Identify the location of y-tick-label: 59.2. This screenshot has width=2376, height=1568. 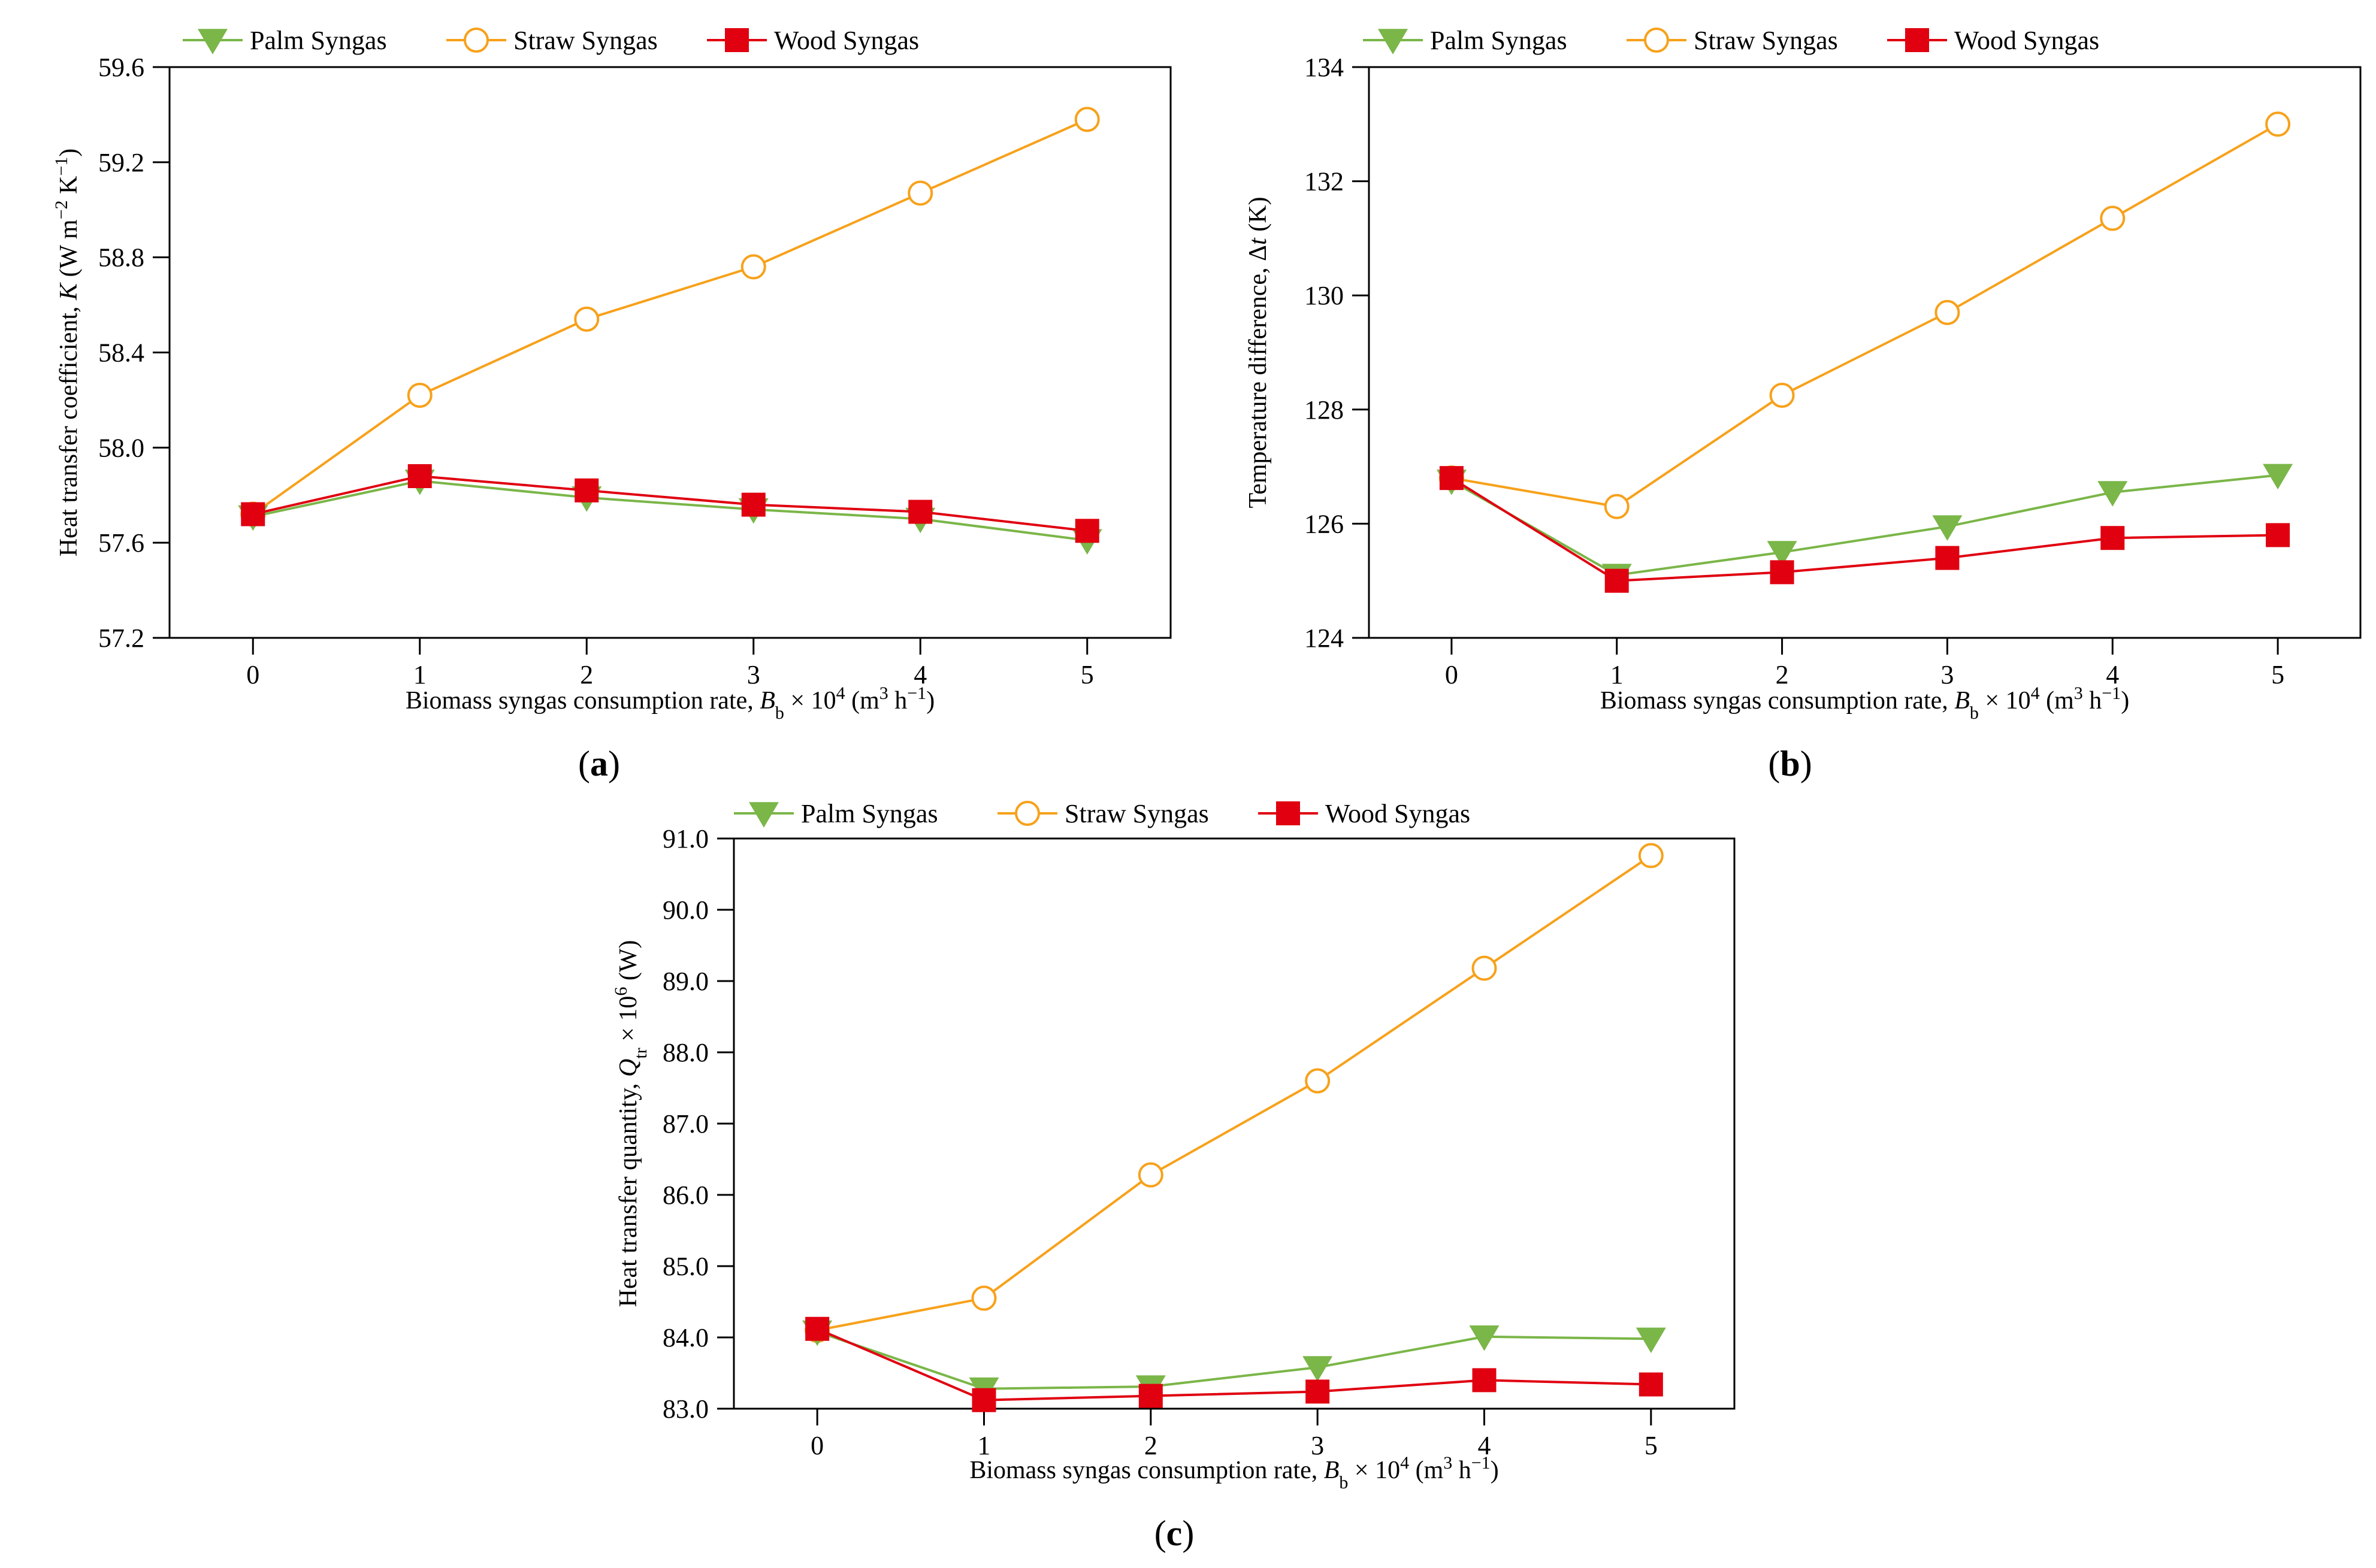
(121, 162).